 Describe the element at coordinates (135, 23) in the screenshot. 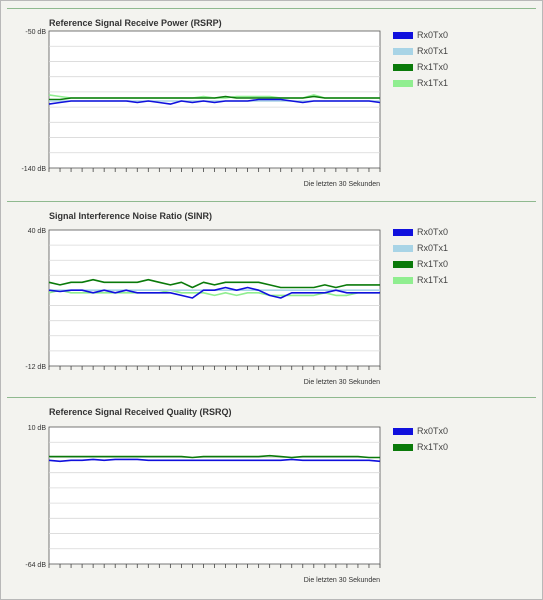

I see `chart-title: Reference Signal Receive Power (RSRP)` at that location.